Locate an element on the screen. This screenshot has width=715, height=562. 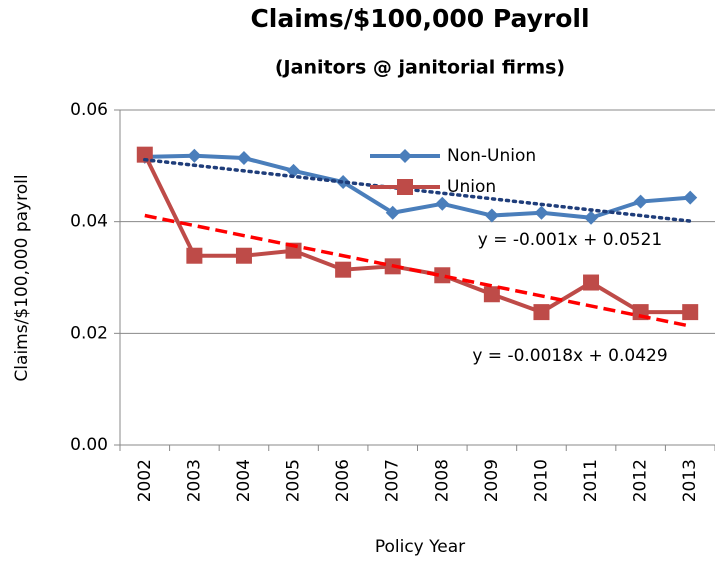
series-line is located at coordinates (417, 186).